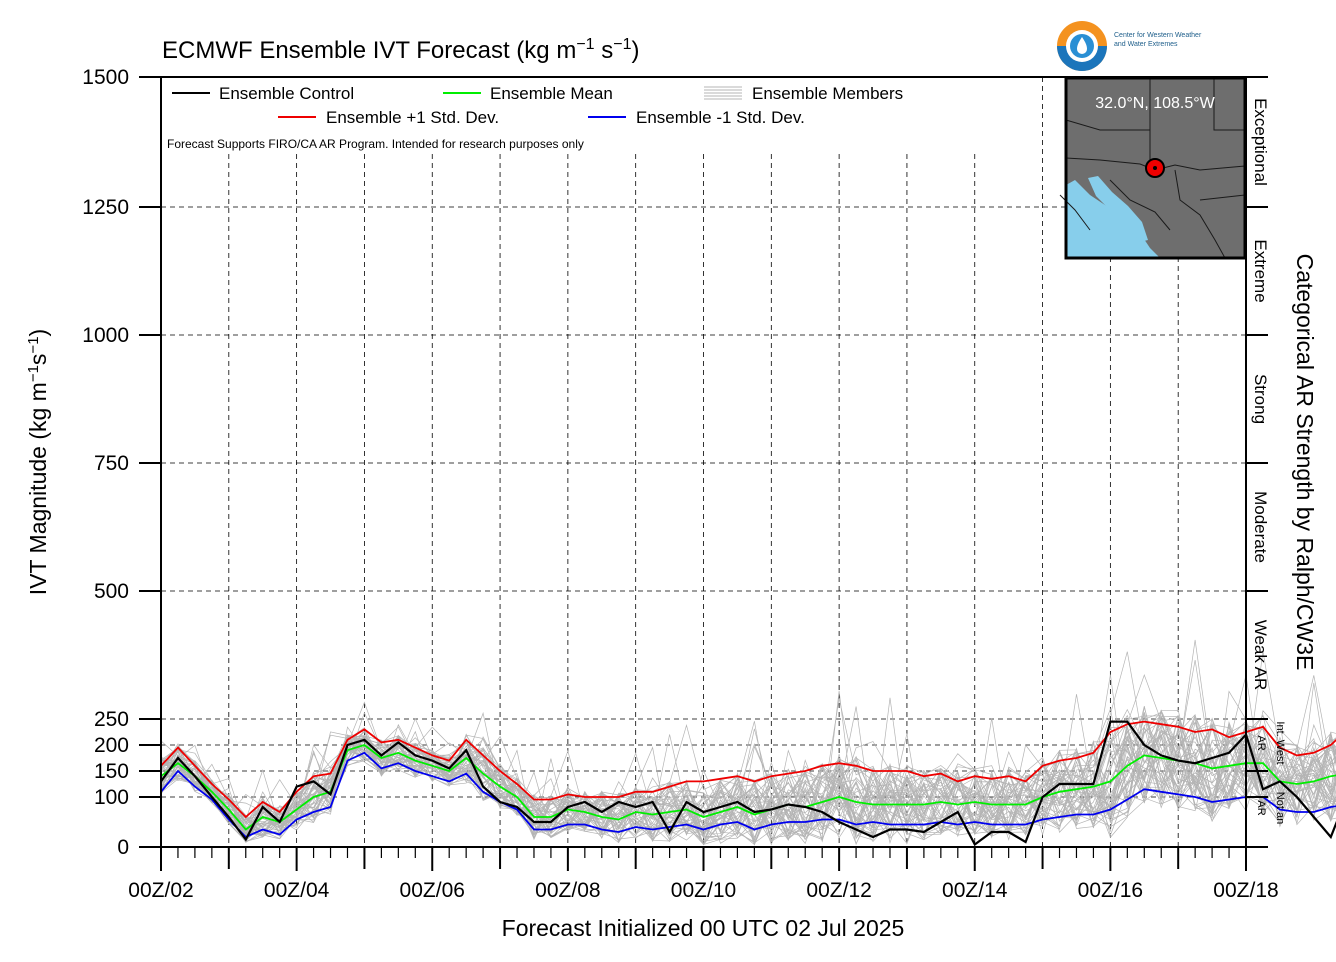 The height and width of the screenshot is (962, 1336). What do you see at coordinates (297, 890) in the screenshot?
I see `x-tick-label: 00Z/04` at bounding box center [297, 890].